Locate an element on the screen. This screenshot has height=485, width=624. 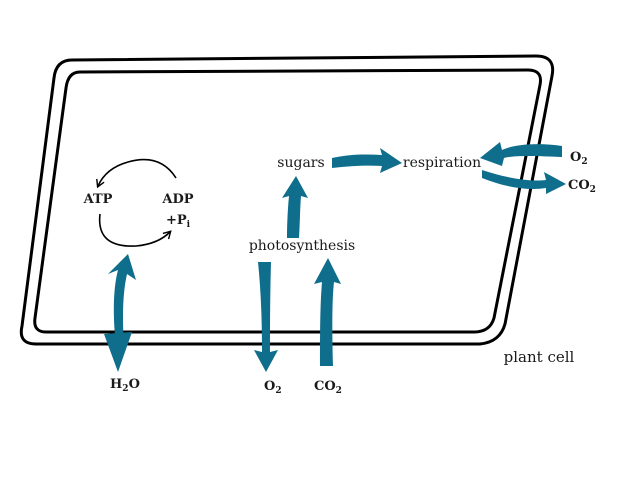
respiration-label: respiration is located at coordinates (442, 163).